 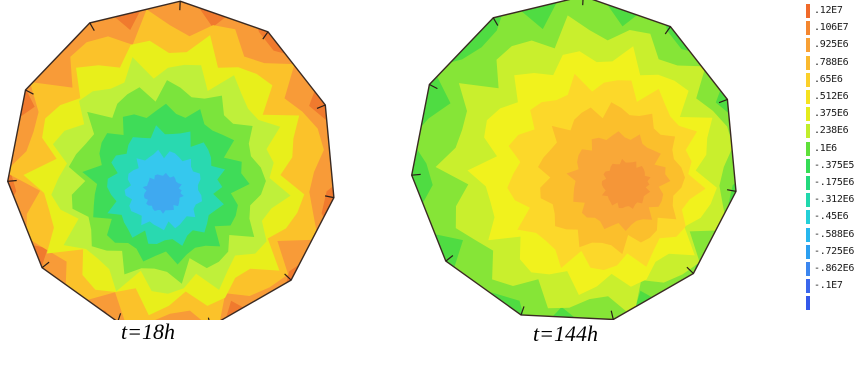 I want to click on legend-label: .925E6, so click(x=831, y=45).